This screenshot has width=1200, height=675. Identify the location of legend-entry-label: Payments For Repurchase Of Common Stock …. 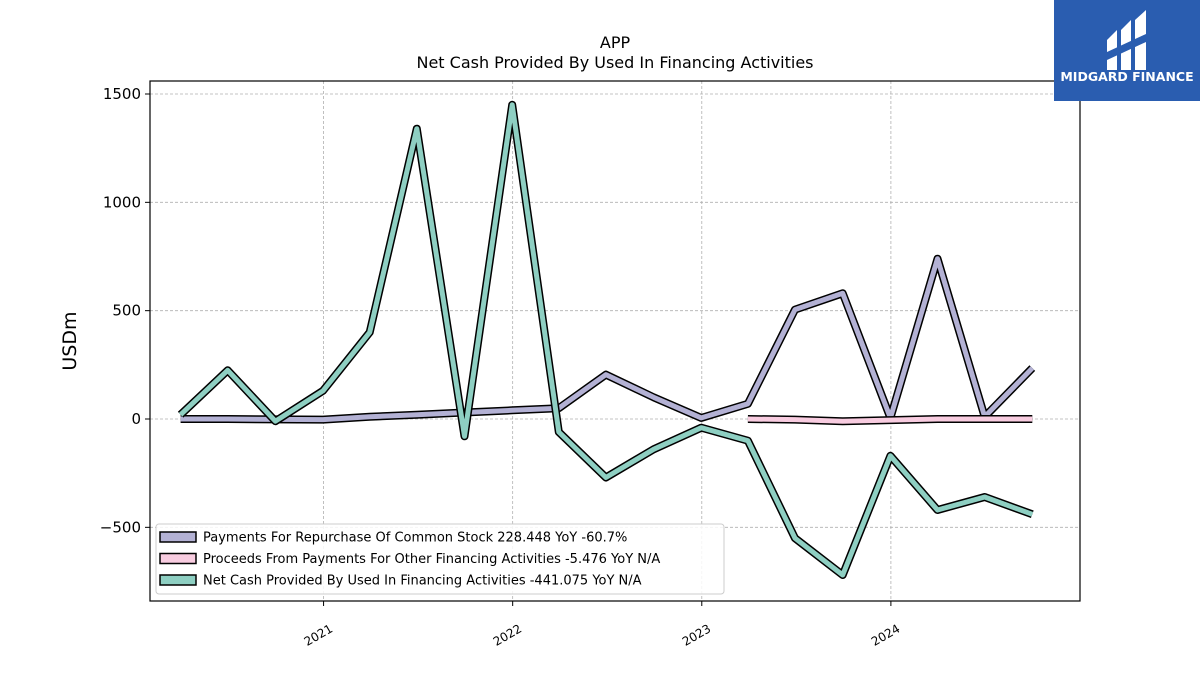
(415, 538).